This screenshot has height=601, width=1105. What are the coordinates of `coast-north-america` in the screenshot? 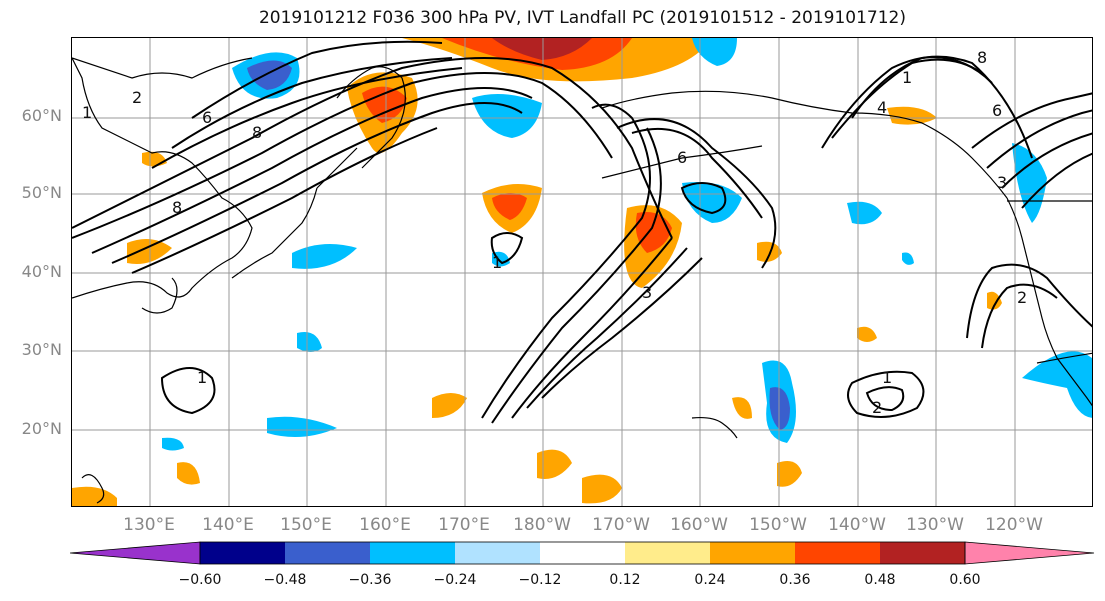 It's located at (1049, 302).